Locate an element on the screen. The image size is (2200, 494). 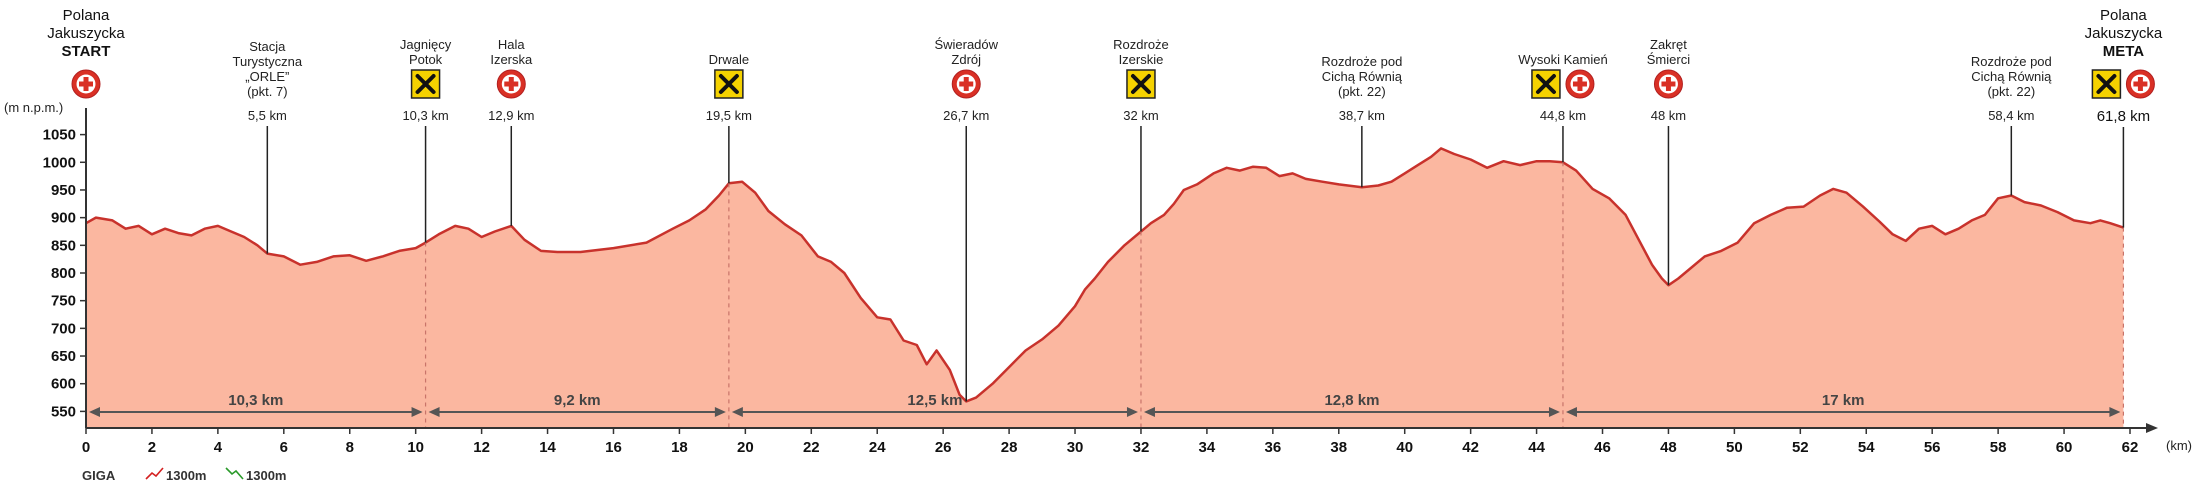
y-tick-label: 900 is located at coordinates (63, 218).